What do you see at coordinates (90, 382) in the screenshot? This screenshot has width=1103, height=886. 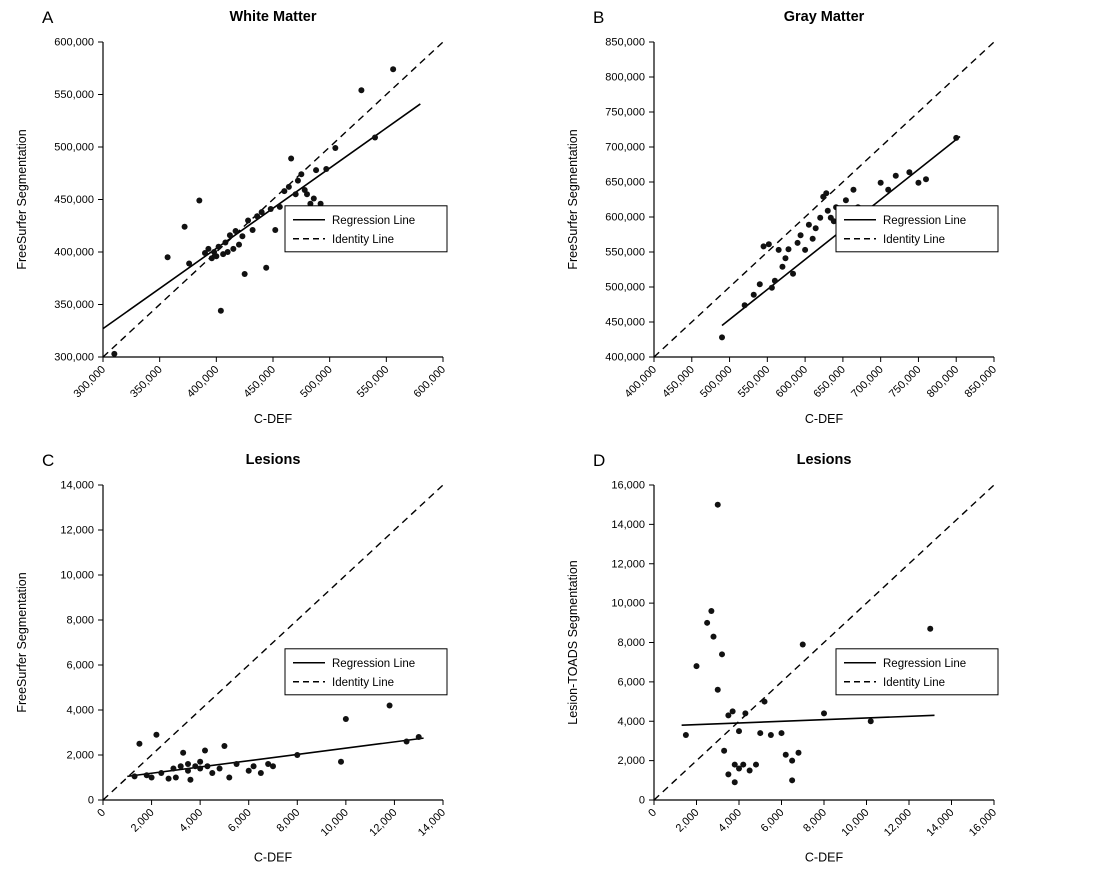 I see `x-tick-label: 300,000` at bounding box center [90, 382].